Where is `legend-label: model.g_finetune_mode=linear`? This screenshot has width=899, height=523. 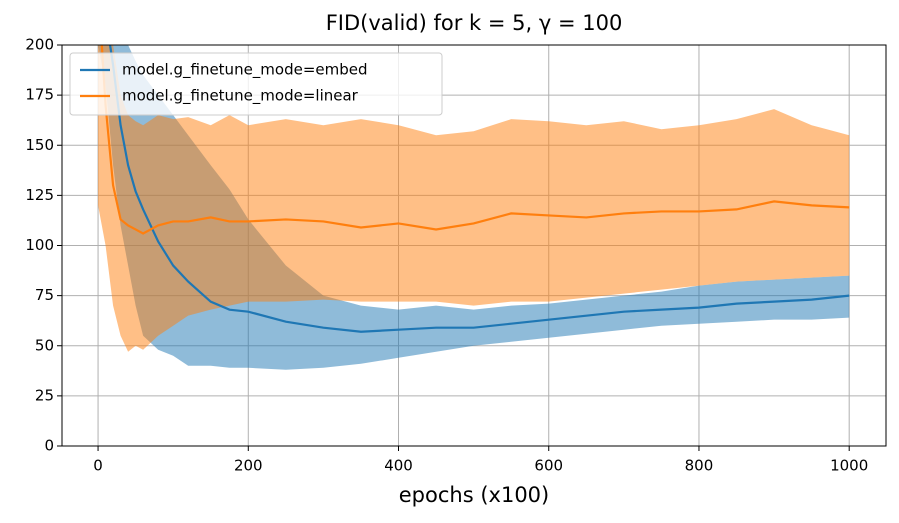
legend-label: model.g_finetune_mode=linear is located at coordinates (240, 96).